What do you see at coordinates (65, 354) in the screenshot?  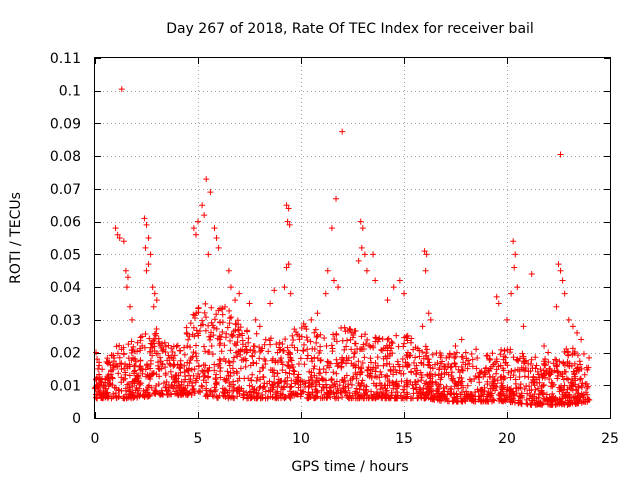 I see `y-tick-label: 0.02` at bounding box center [65, 354].